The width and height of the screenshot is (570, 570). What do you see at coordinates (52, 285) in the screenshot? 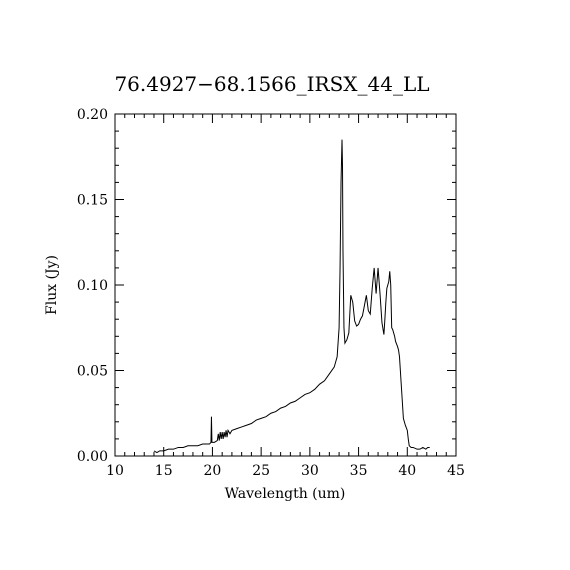
I see `y-axis-label: Flux (Jy)` at bounding box center [52, 285].